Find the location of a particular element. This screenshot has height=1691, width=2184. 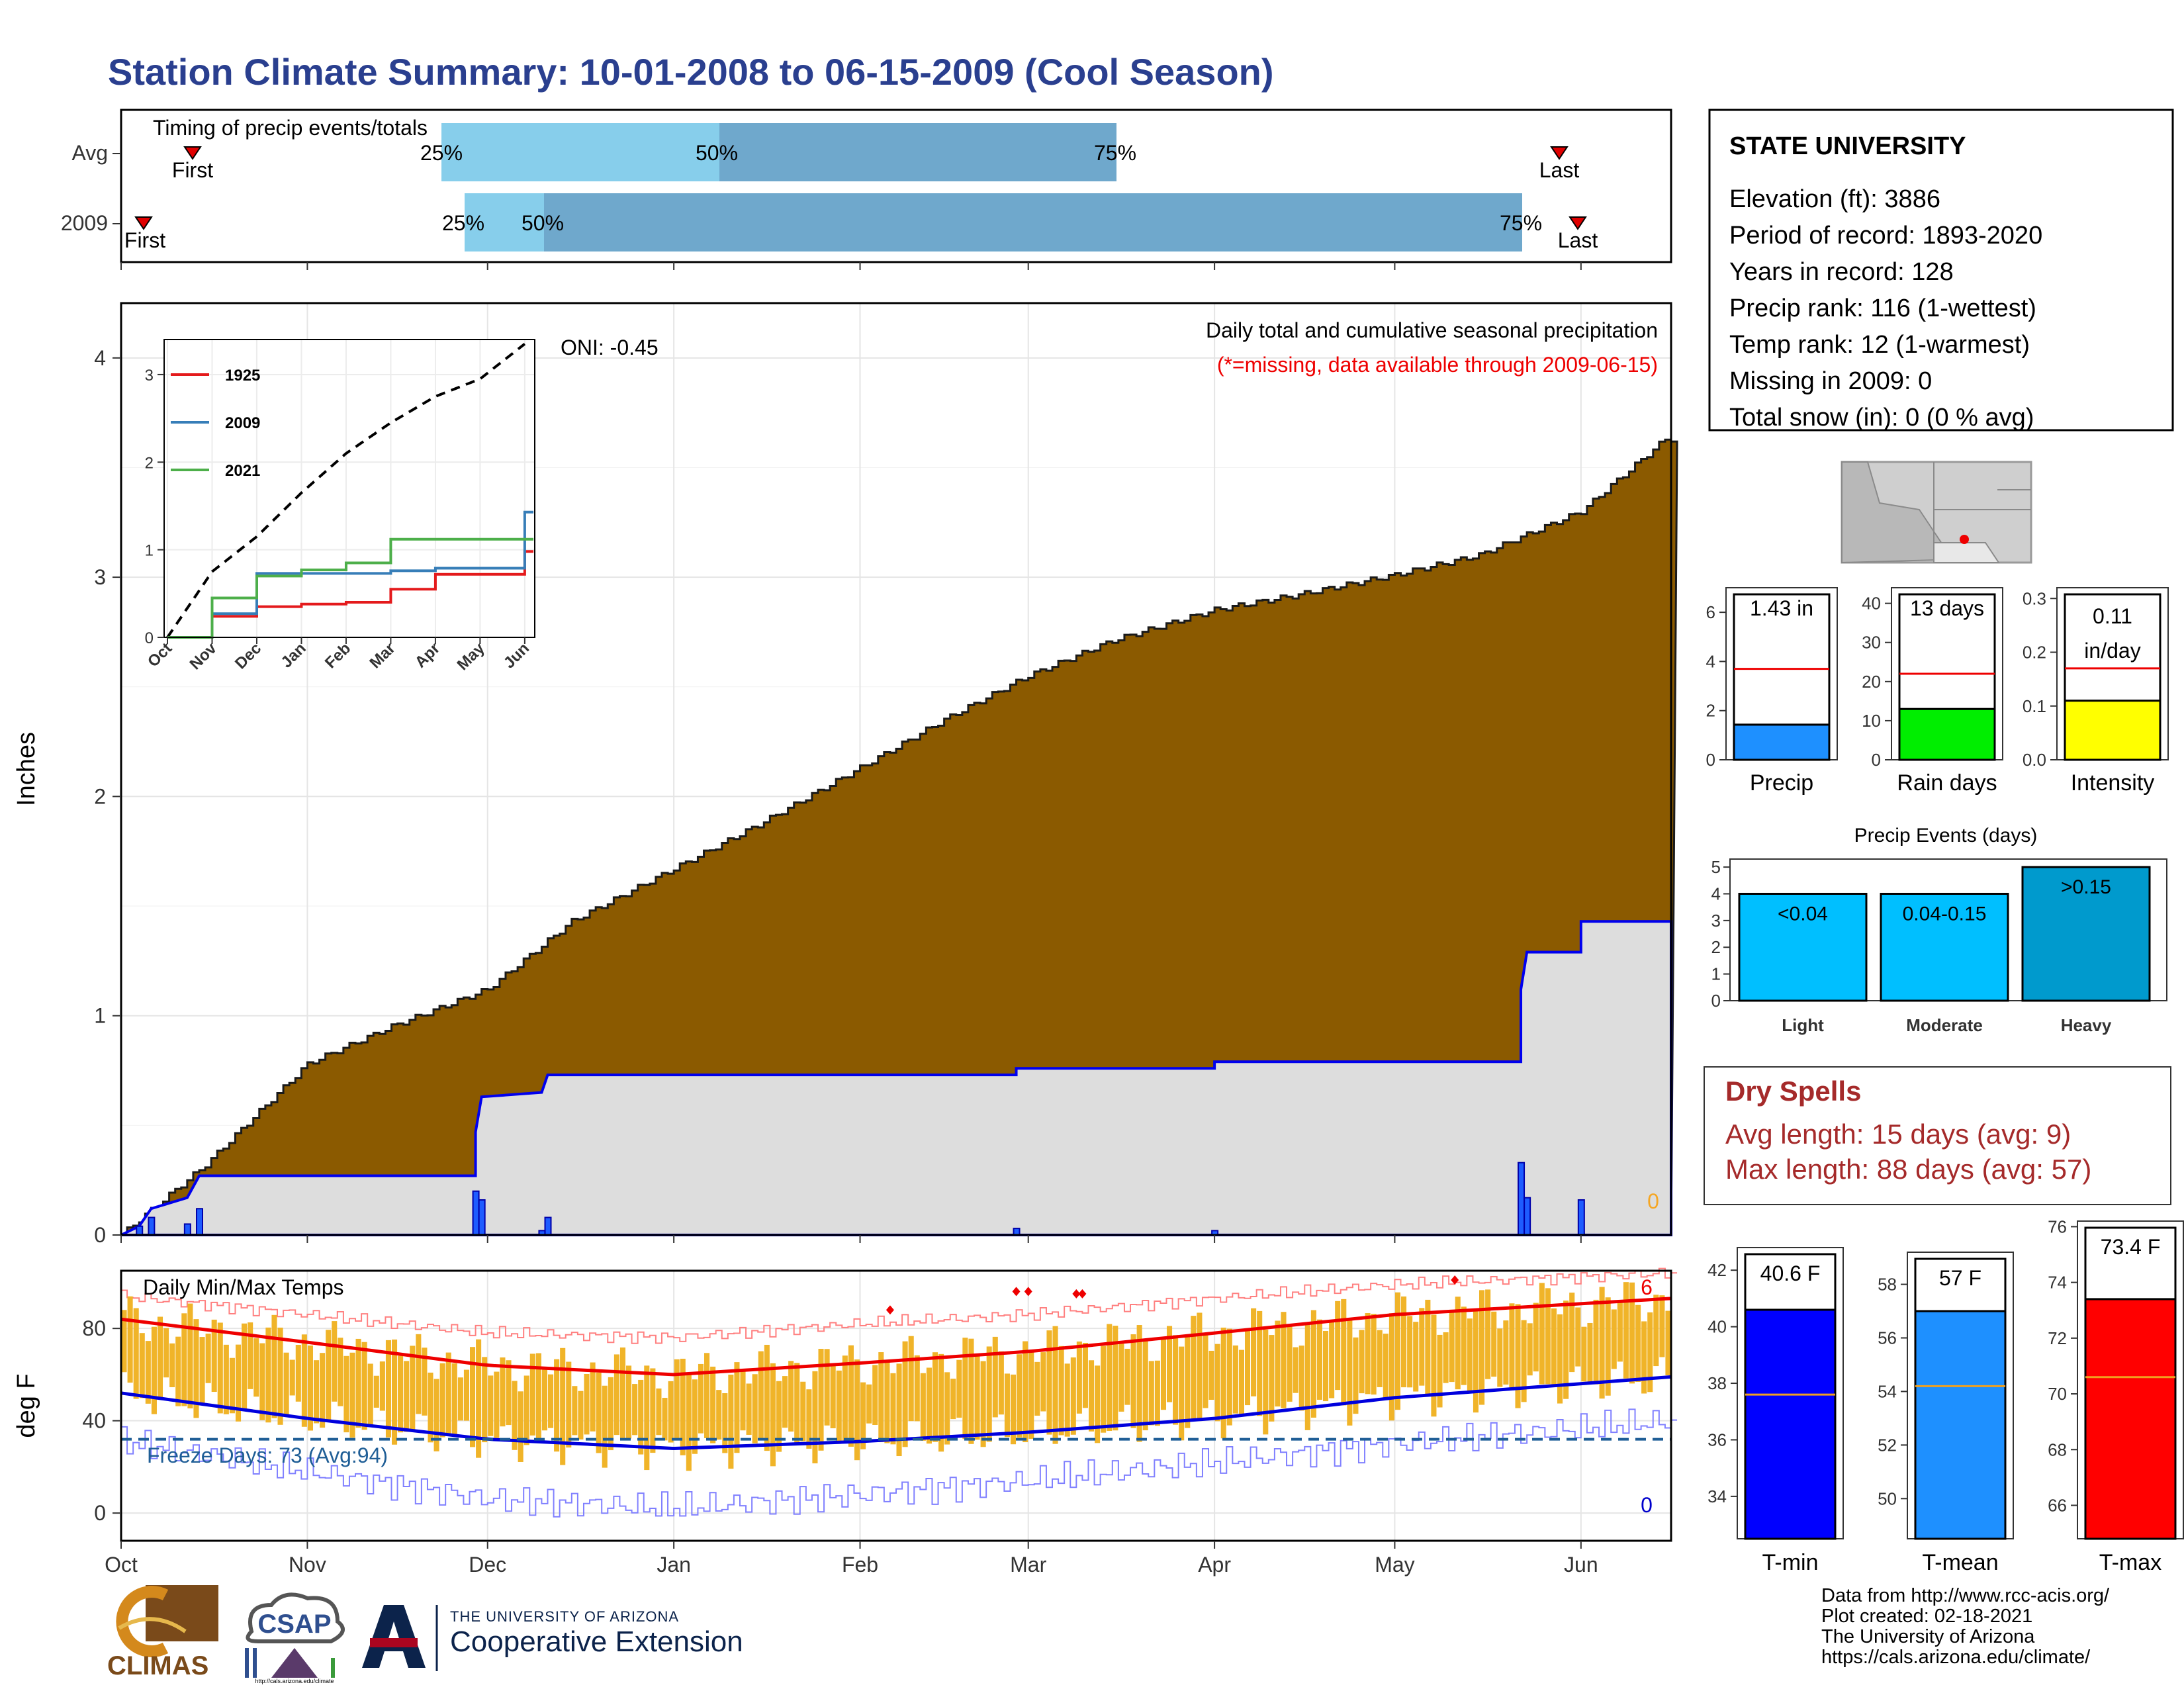

freeze-days: Freeze Days: 73 (Avg:94) is located at coordinates (267, 1455).